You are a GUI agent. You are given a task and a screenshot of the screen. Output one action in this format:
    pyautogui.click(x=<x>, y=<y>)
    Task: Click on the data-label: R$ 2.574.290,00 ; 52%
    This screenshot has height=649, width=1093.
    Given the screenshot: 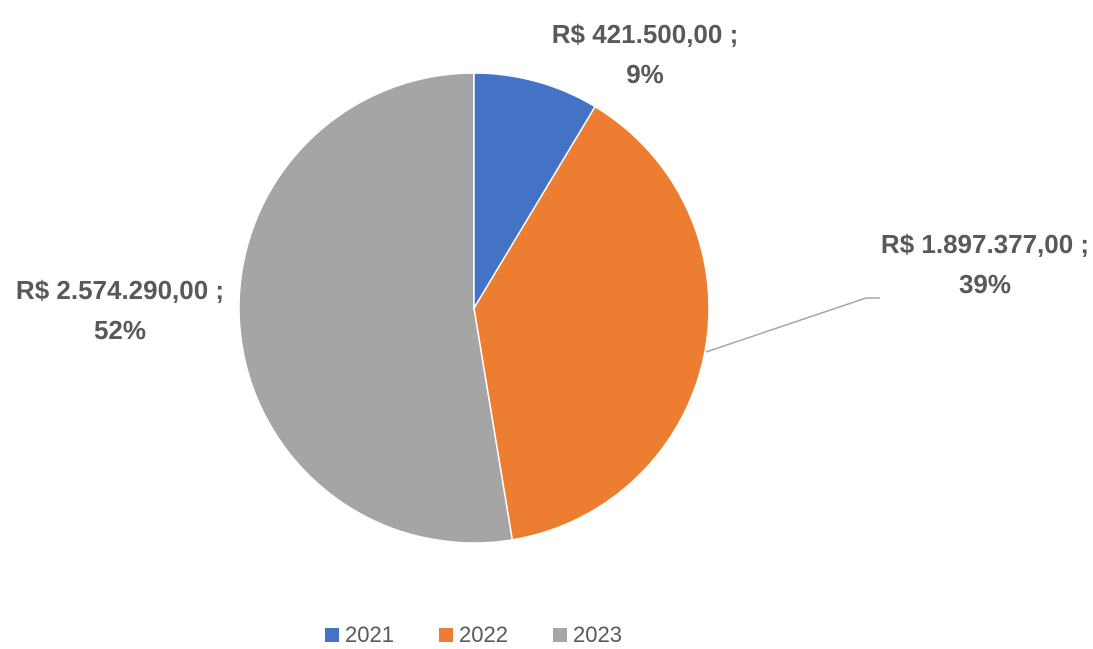 What is the action you would take?
    pyautogui.click(x=120, y=310)
    